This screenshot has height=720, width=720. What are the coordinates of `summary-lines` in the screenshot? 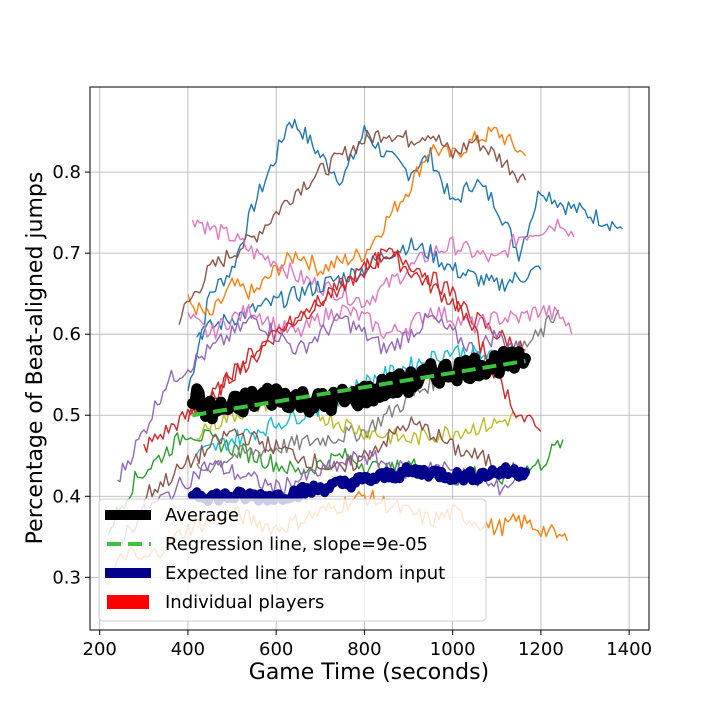 It's located at (358, 426).